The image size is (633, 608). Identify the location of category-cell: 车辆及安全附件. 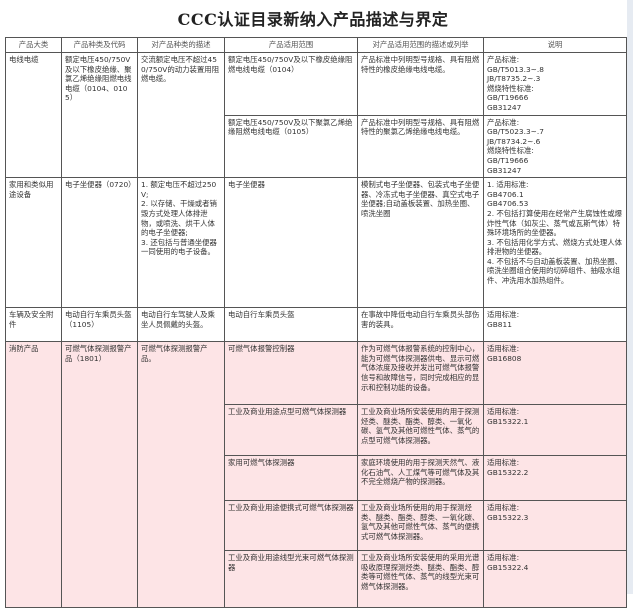
(33, 325).